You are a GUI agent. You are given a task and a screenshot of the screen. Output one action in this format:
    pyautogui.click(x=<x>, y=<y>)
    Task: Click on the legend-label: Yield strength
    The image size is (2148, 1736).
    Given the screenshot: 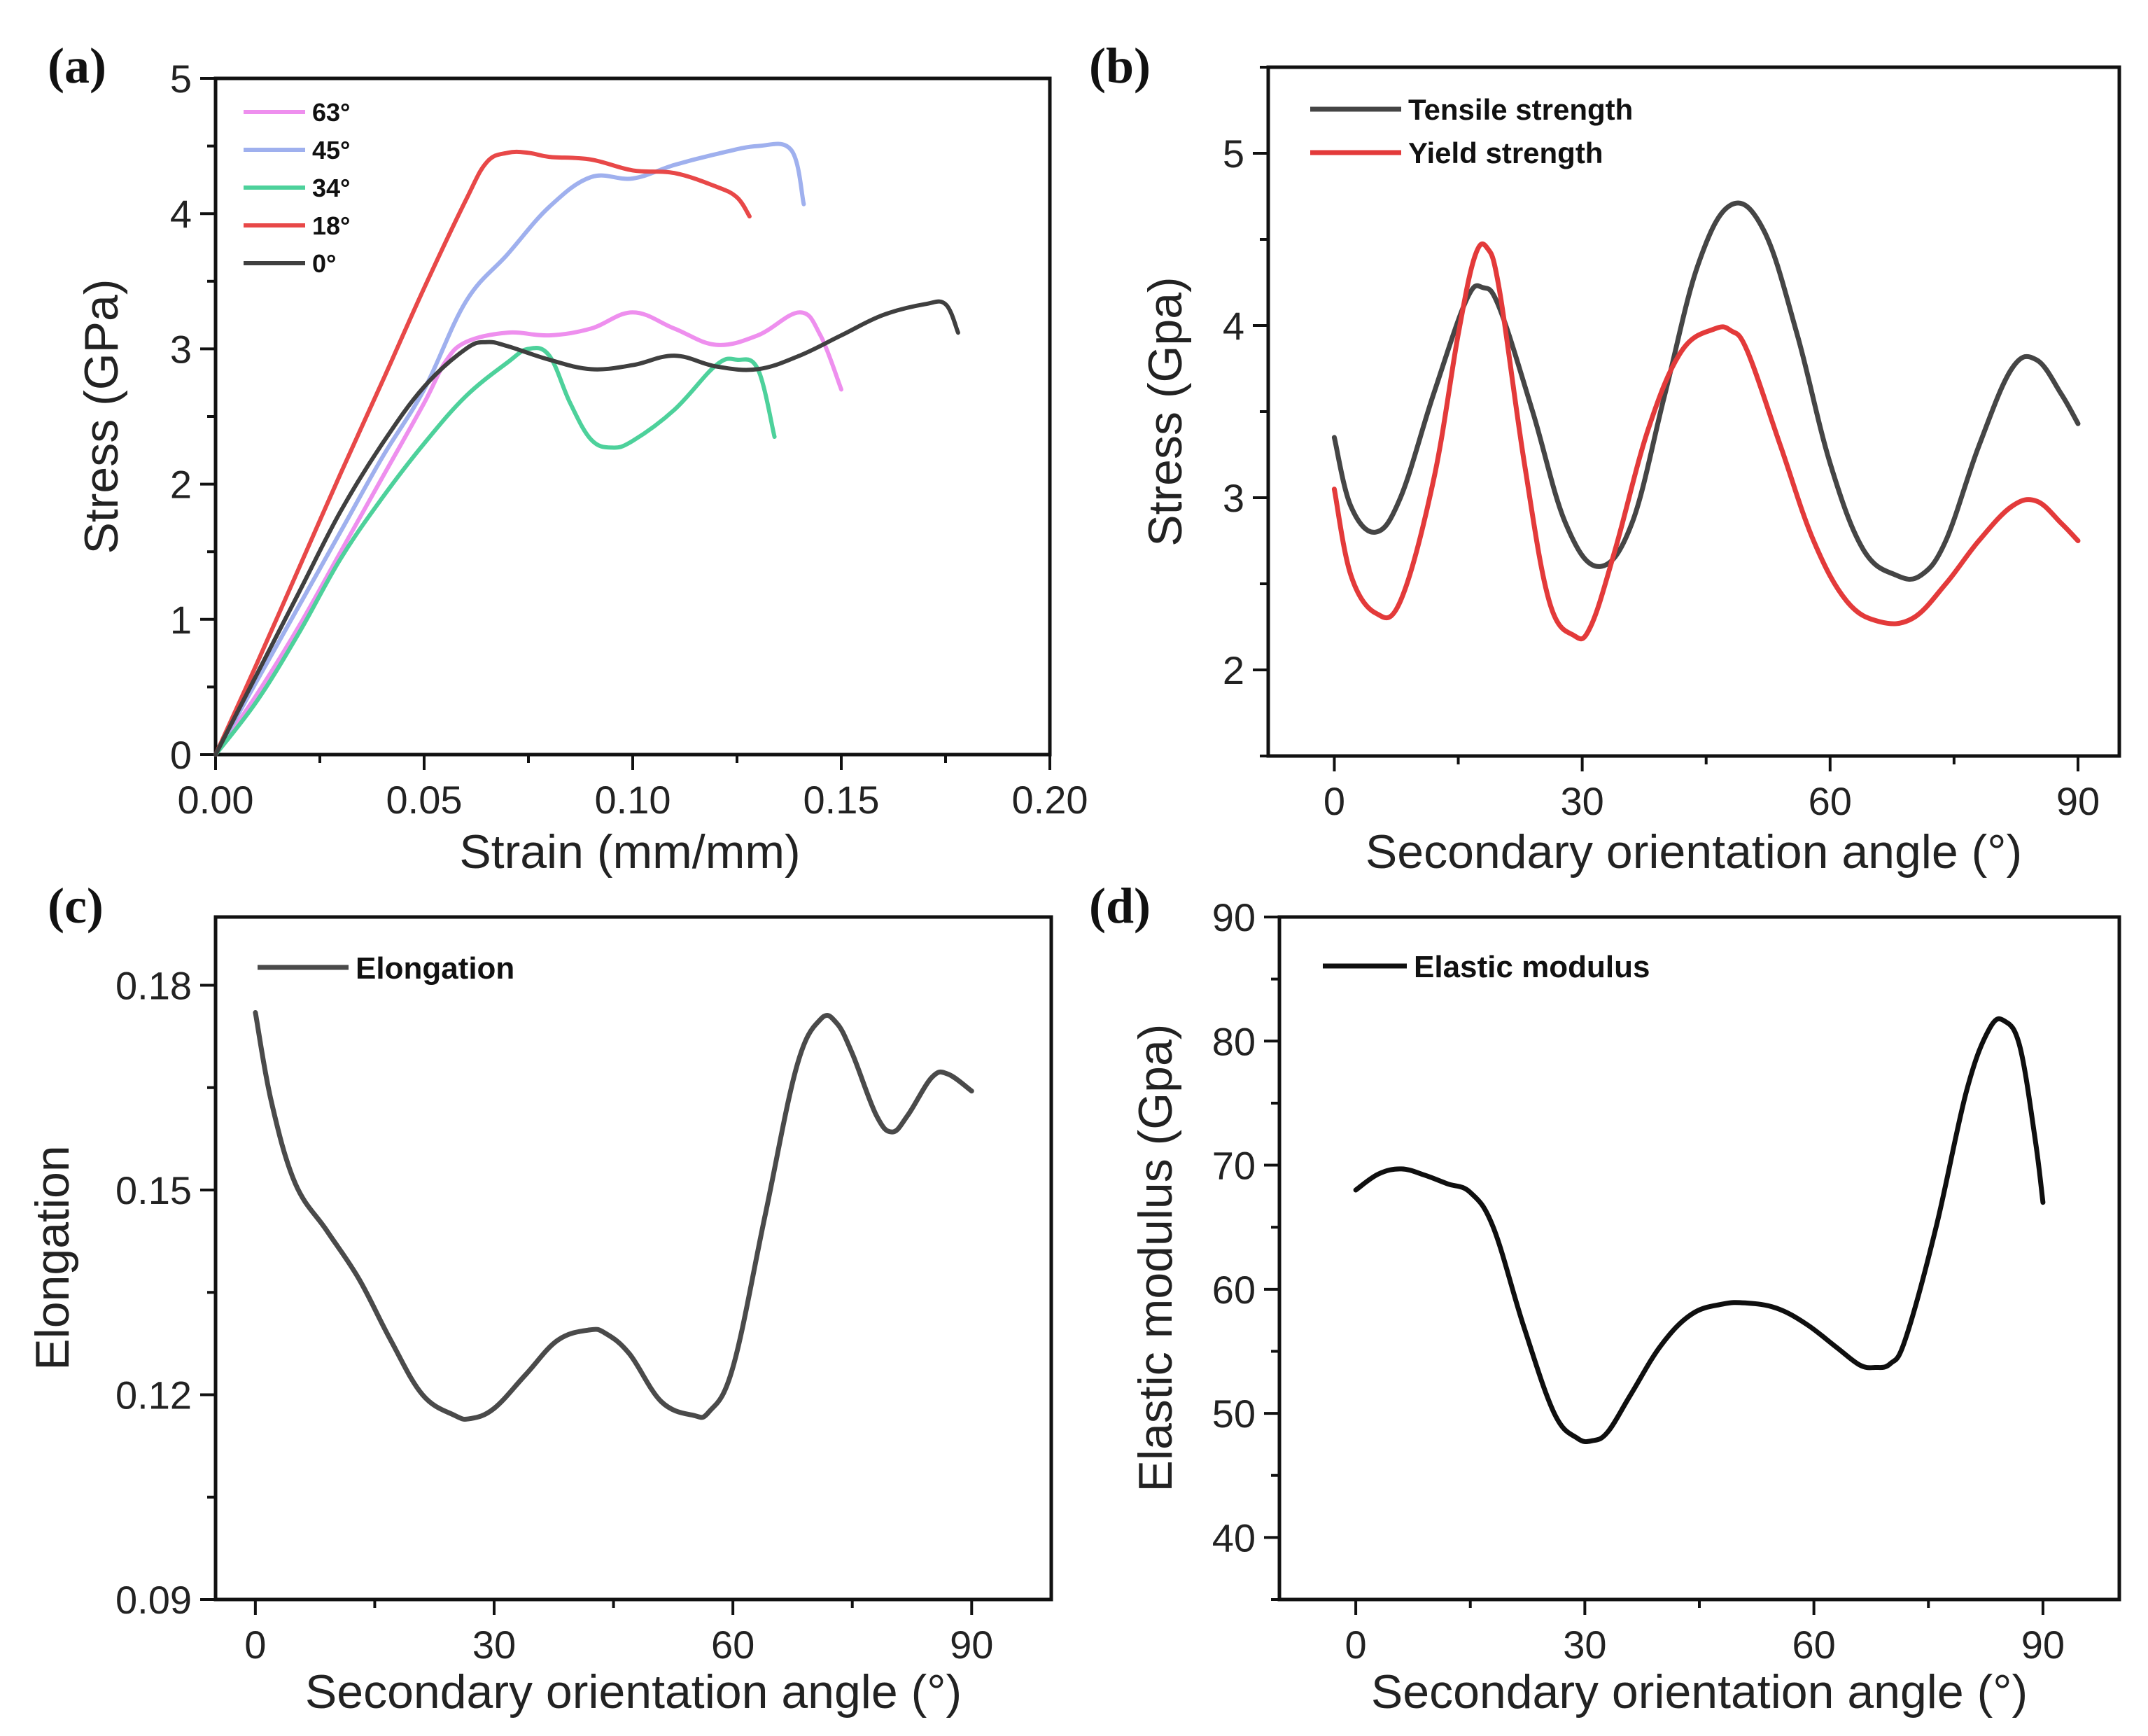 What is the action you would take?
    pyautogui.click(x=1505, y=152)
    